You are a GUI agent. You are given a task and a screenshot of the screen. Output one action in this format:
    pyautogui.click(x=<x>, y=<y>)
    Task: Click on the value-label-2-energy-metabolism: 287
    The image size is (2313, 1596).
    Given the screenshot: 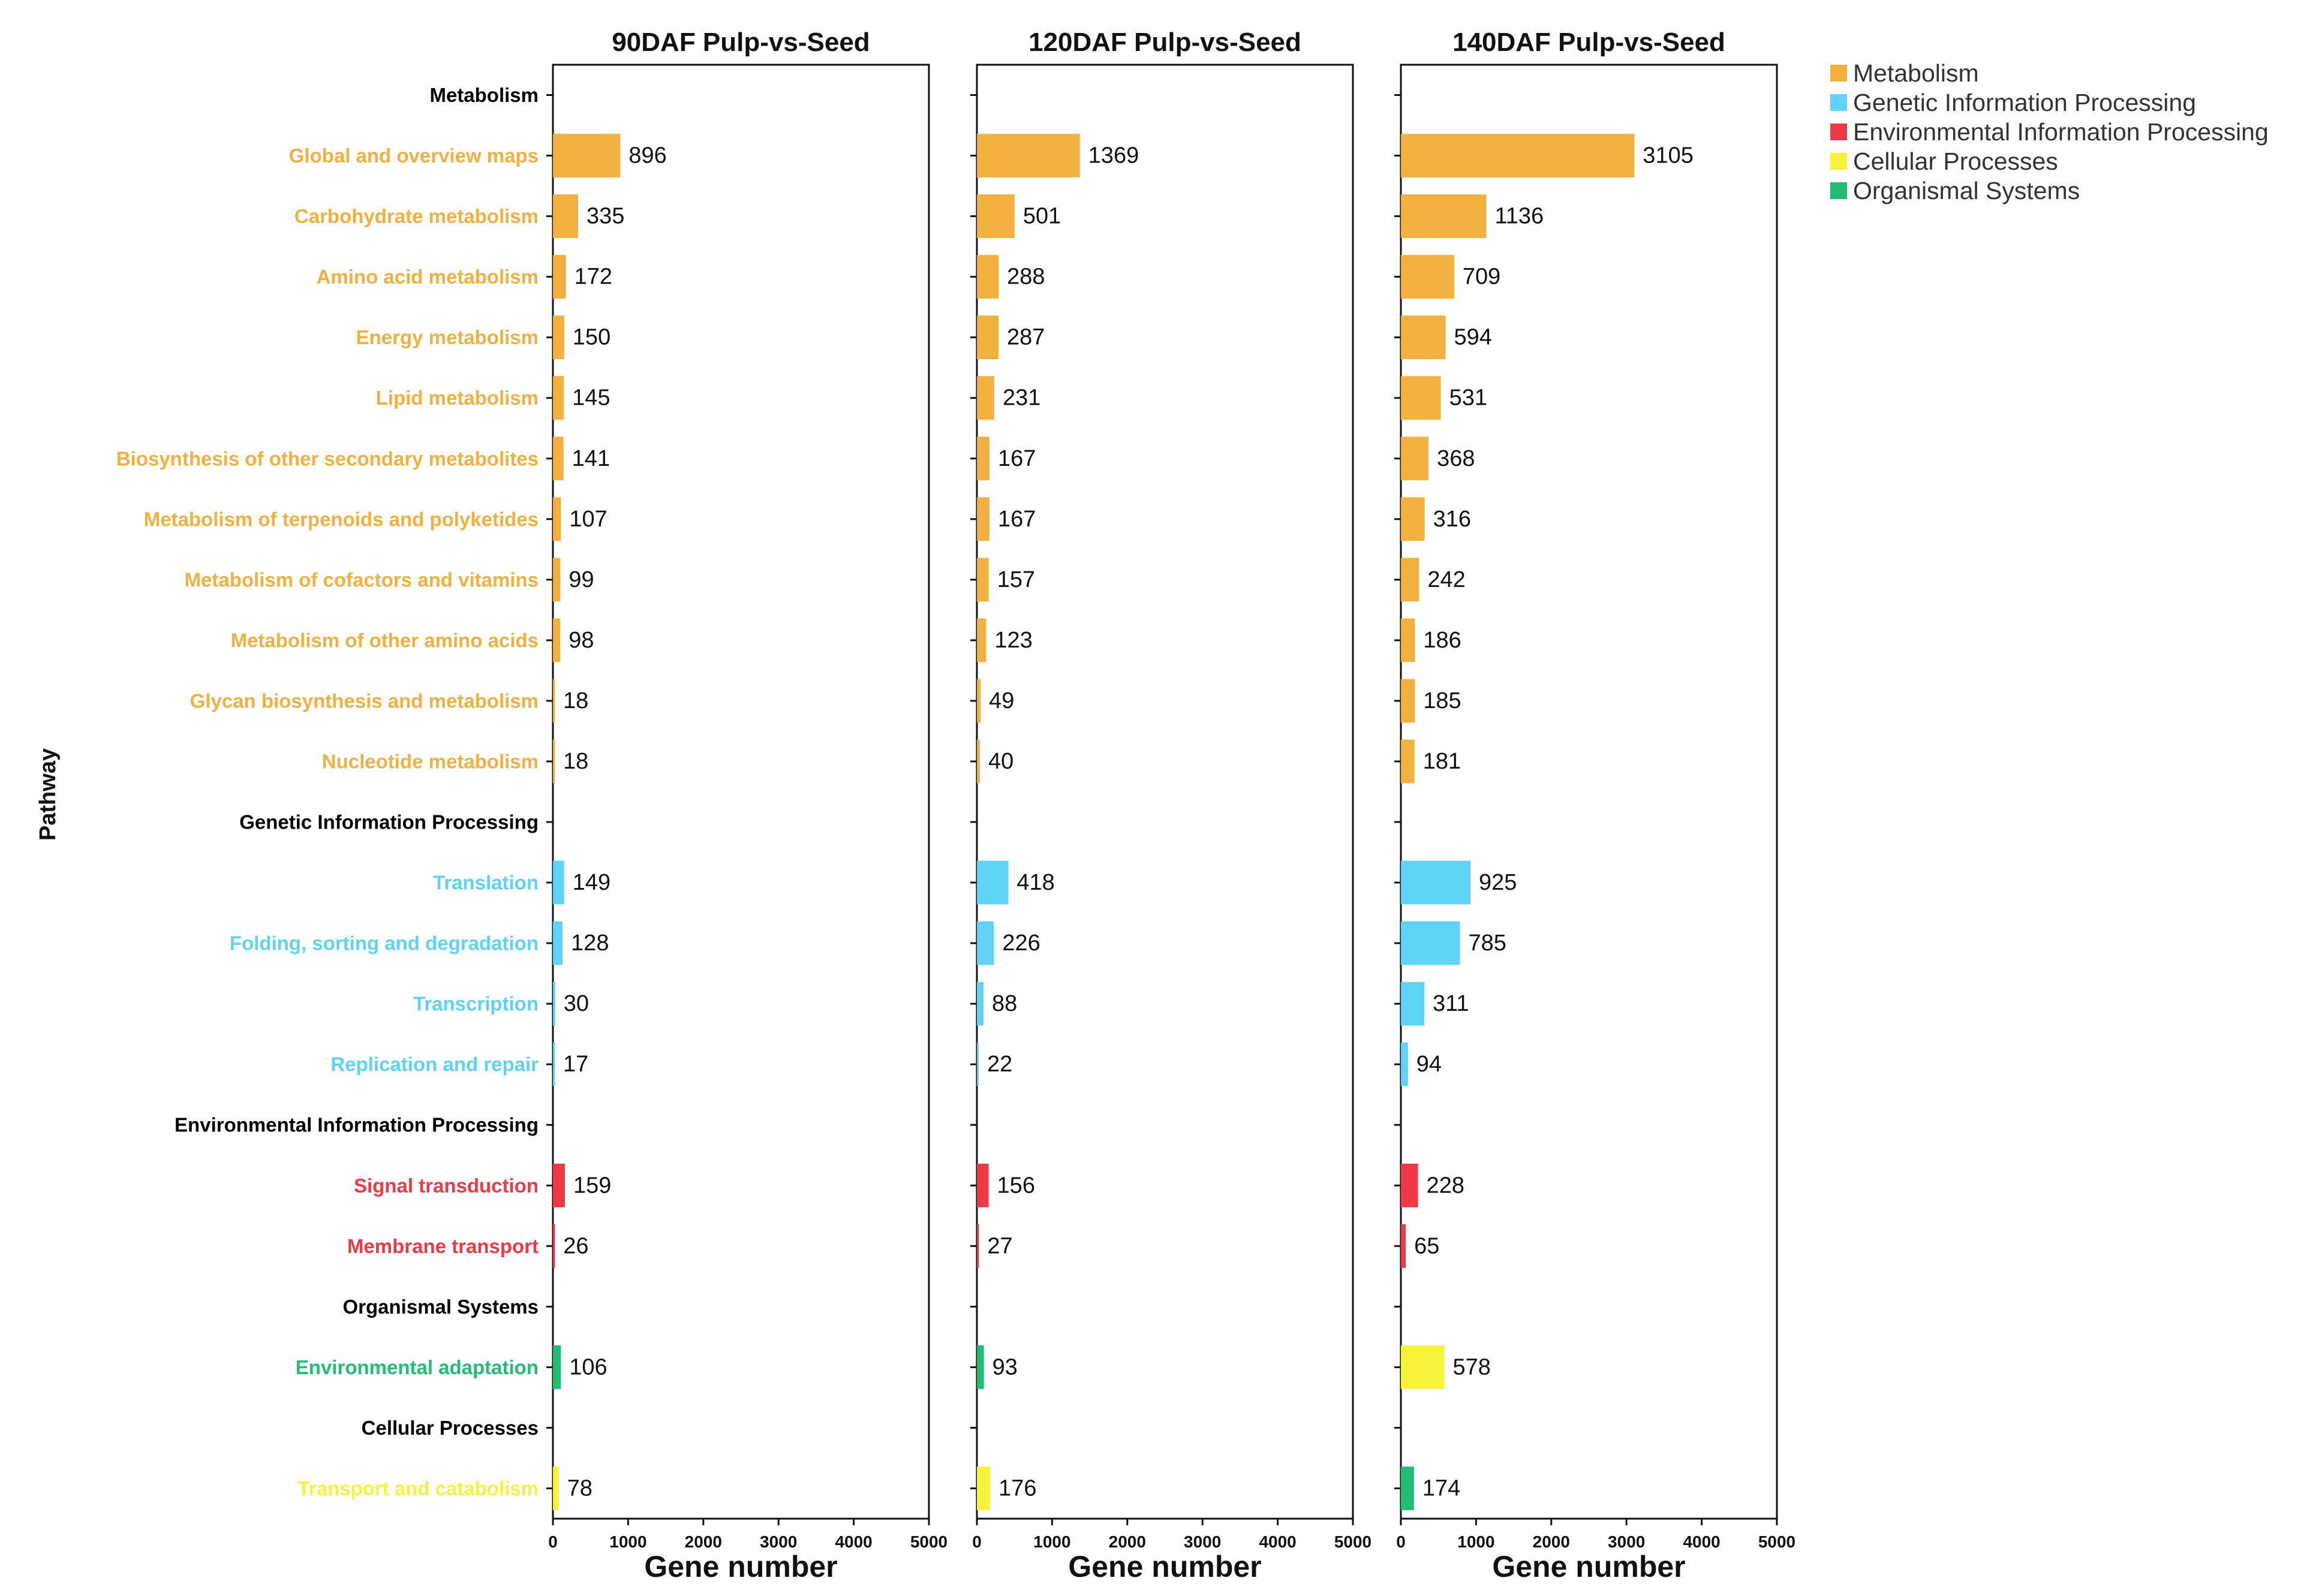 What is the action you would take?
    pyautogui.click(x=1026, y=337)
    